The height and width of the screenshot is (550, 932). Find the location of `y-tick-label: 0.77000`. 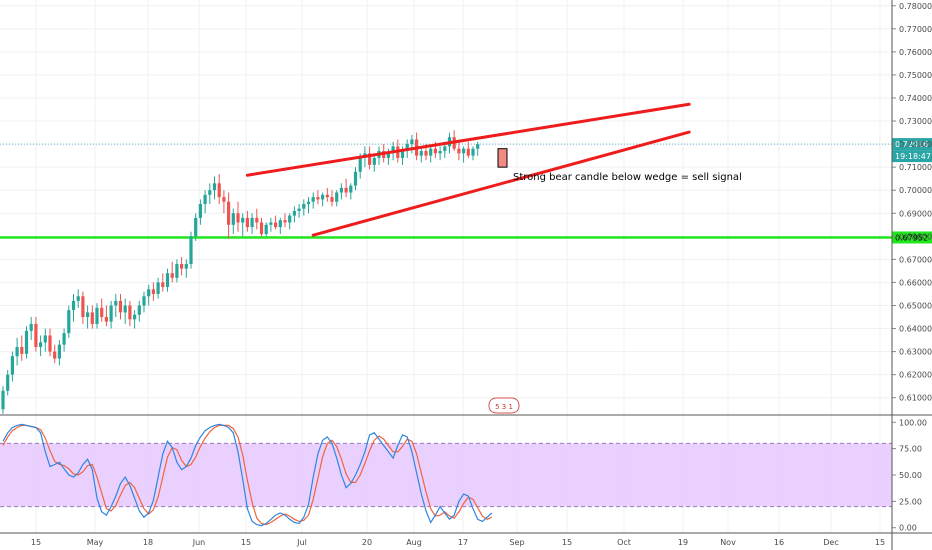

y-tick-label: 0.77000 is located at coordinates (915, 29).